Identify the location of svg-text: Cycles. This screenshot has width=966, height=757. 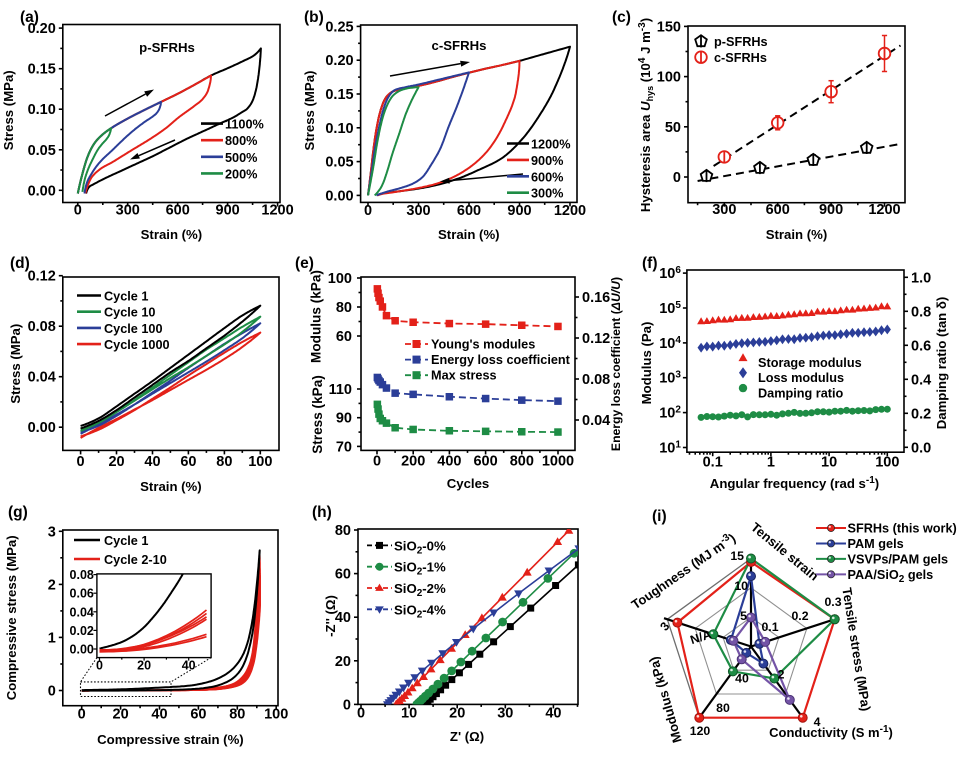
(468, 483).